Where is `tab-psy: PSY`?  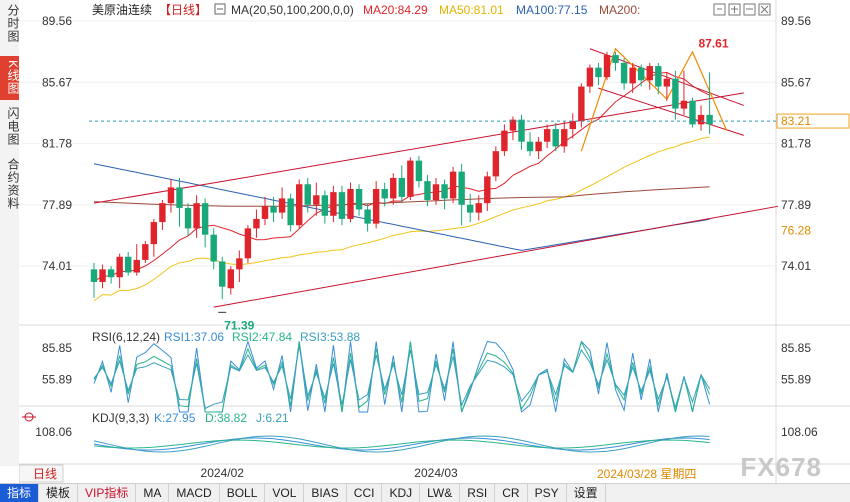 tab-psy: PSY is located at coordinates (547, 493).